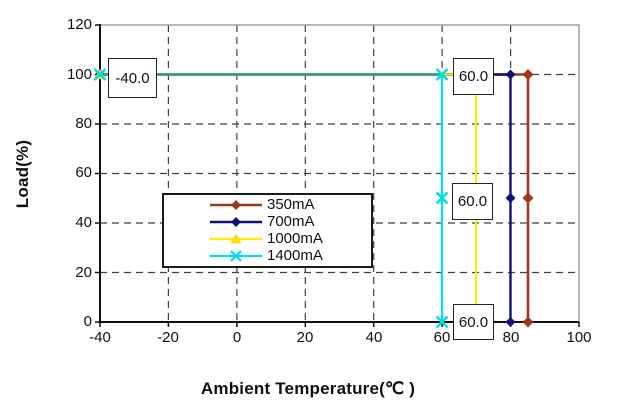 The width and height of the screenshot is (619, 408). Describe the element at coordinates (473, 322) in the screenshot. I see `data-label-60-at-0pct: 60.0` at that location.